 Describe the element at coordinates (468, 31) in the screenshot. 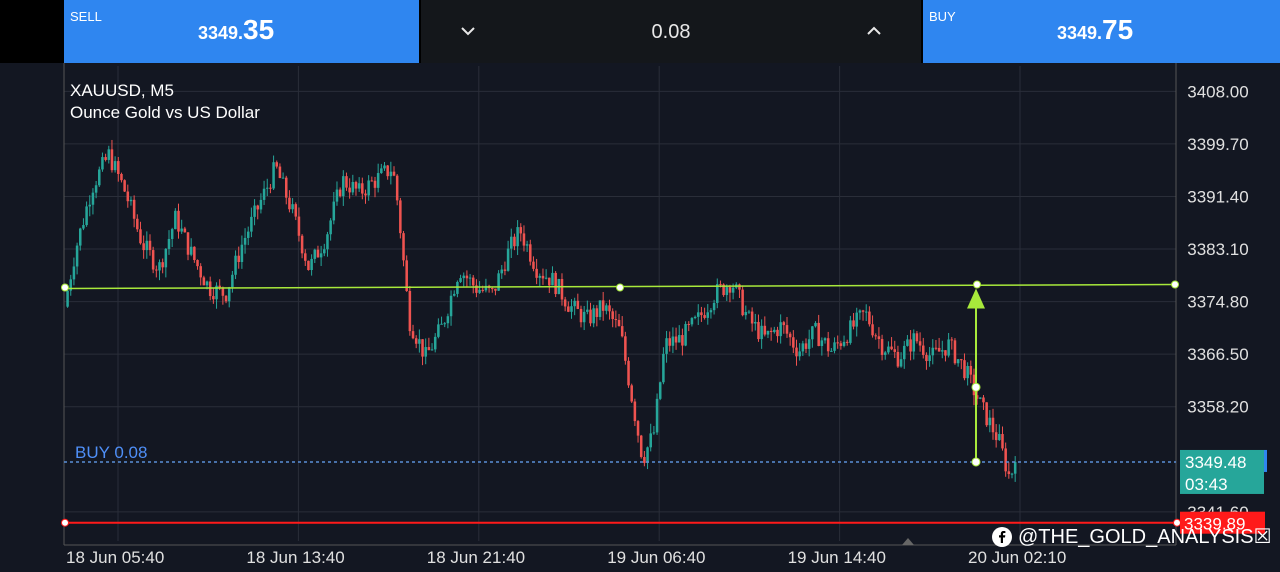

I see `chevron-down-icon` at that location.